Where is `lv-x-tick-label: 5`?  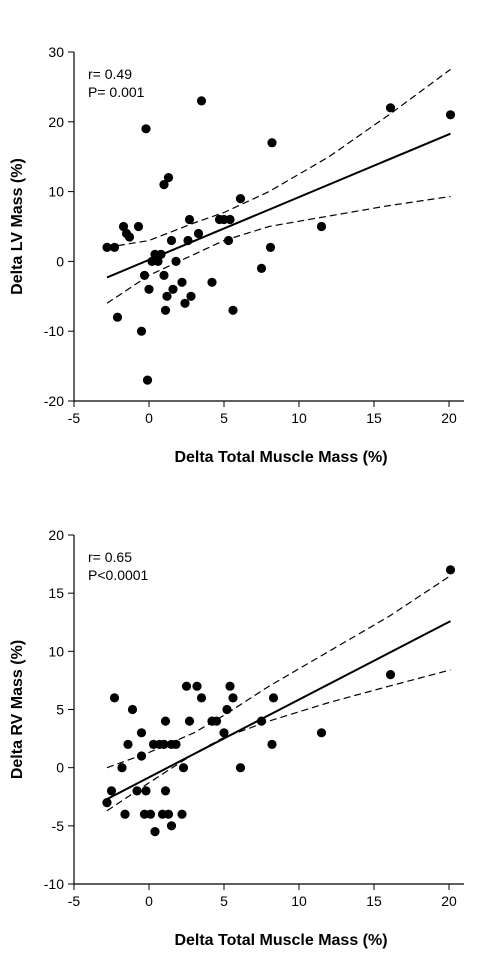 lv-x-tick-label: 5 is located at coordinates (224, 418).